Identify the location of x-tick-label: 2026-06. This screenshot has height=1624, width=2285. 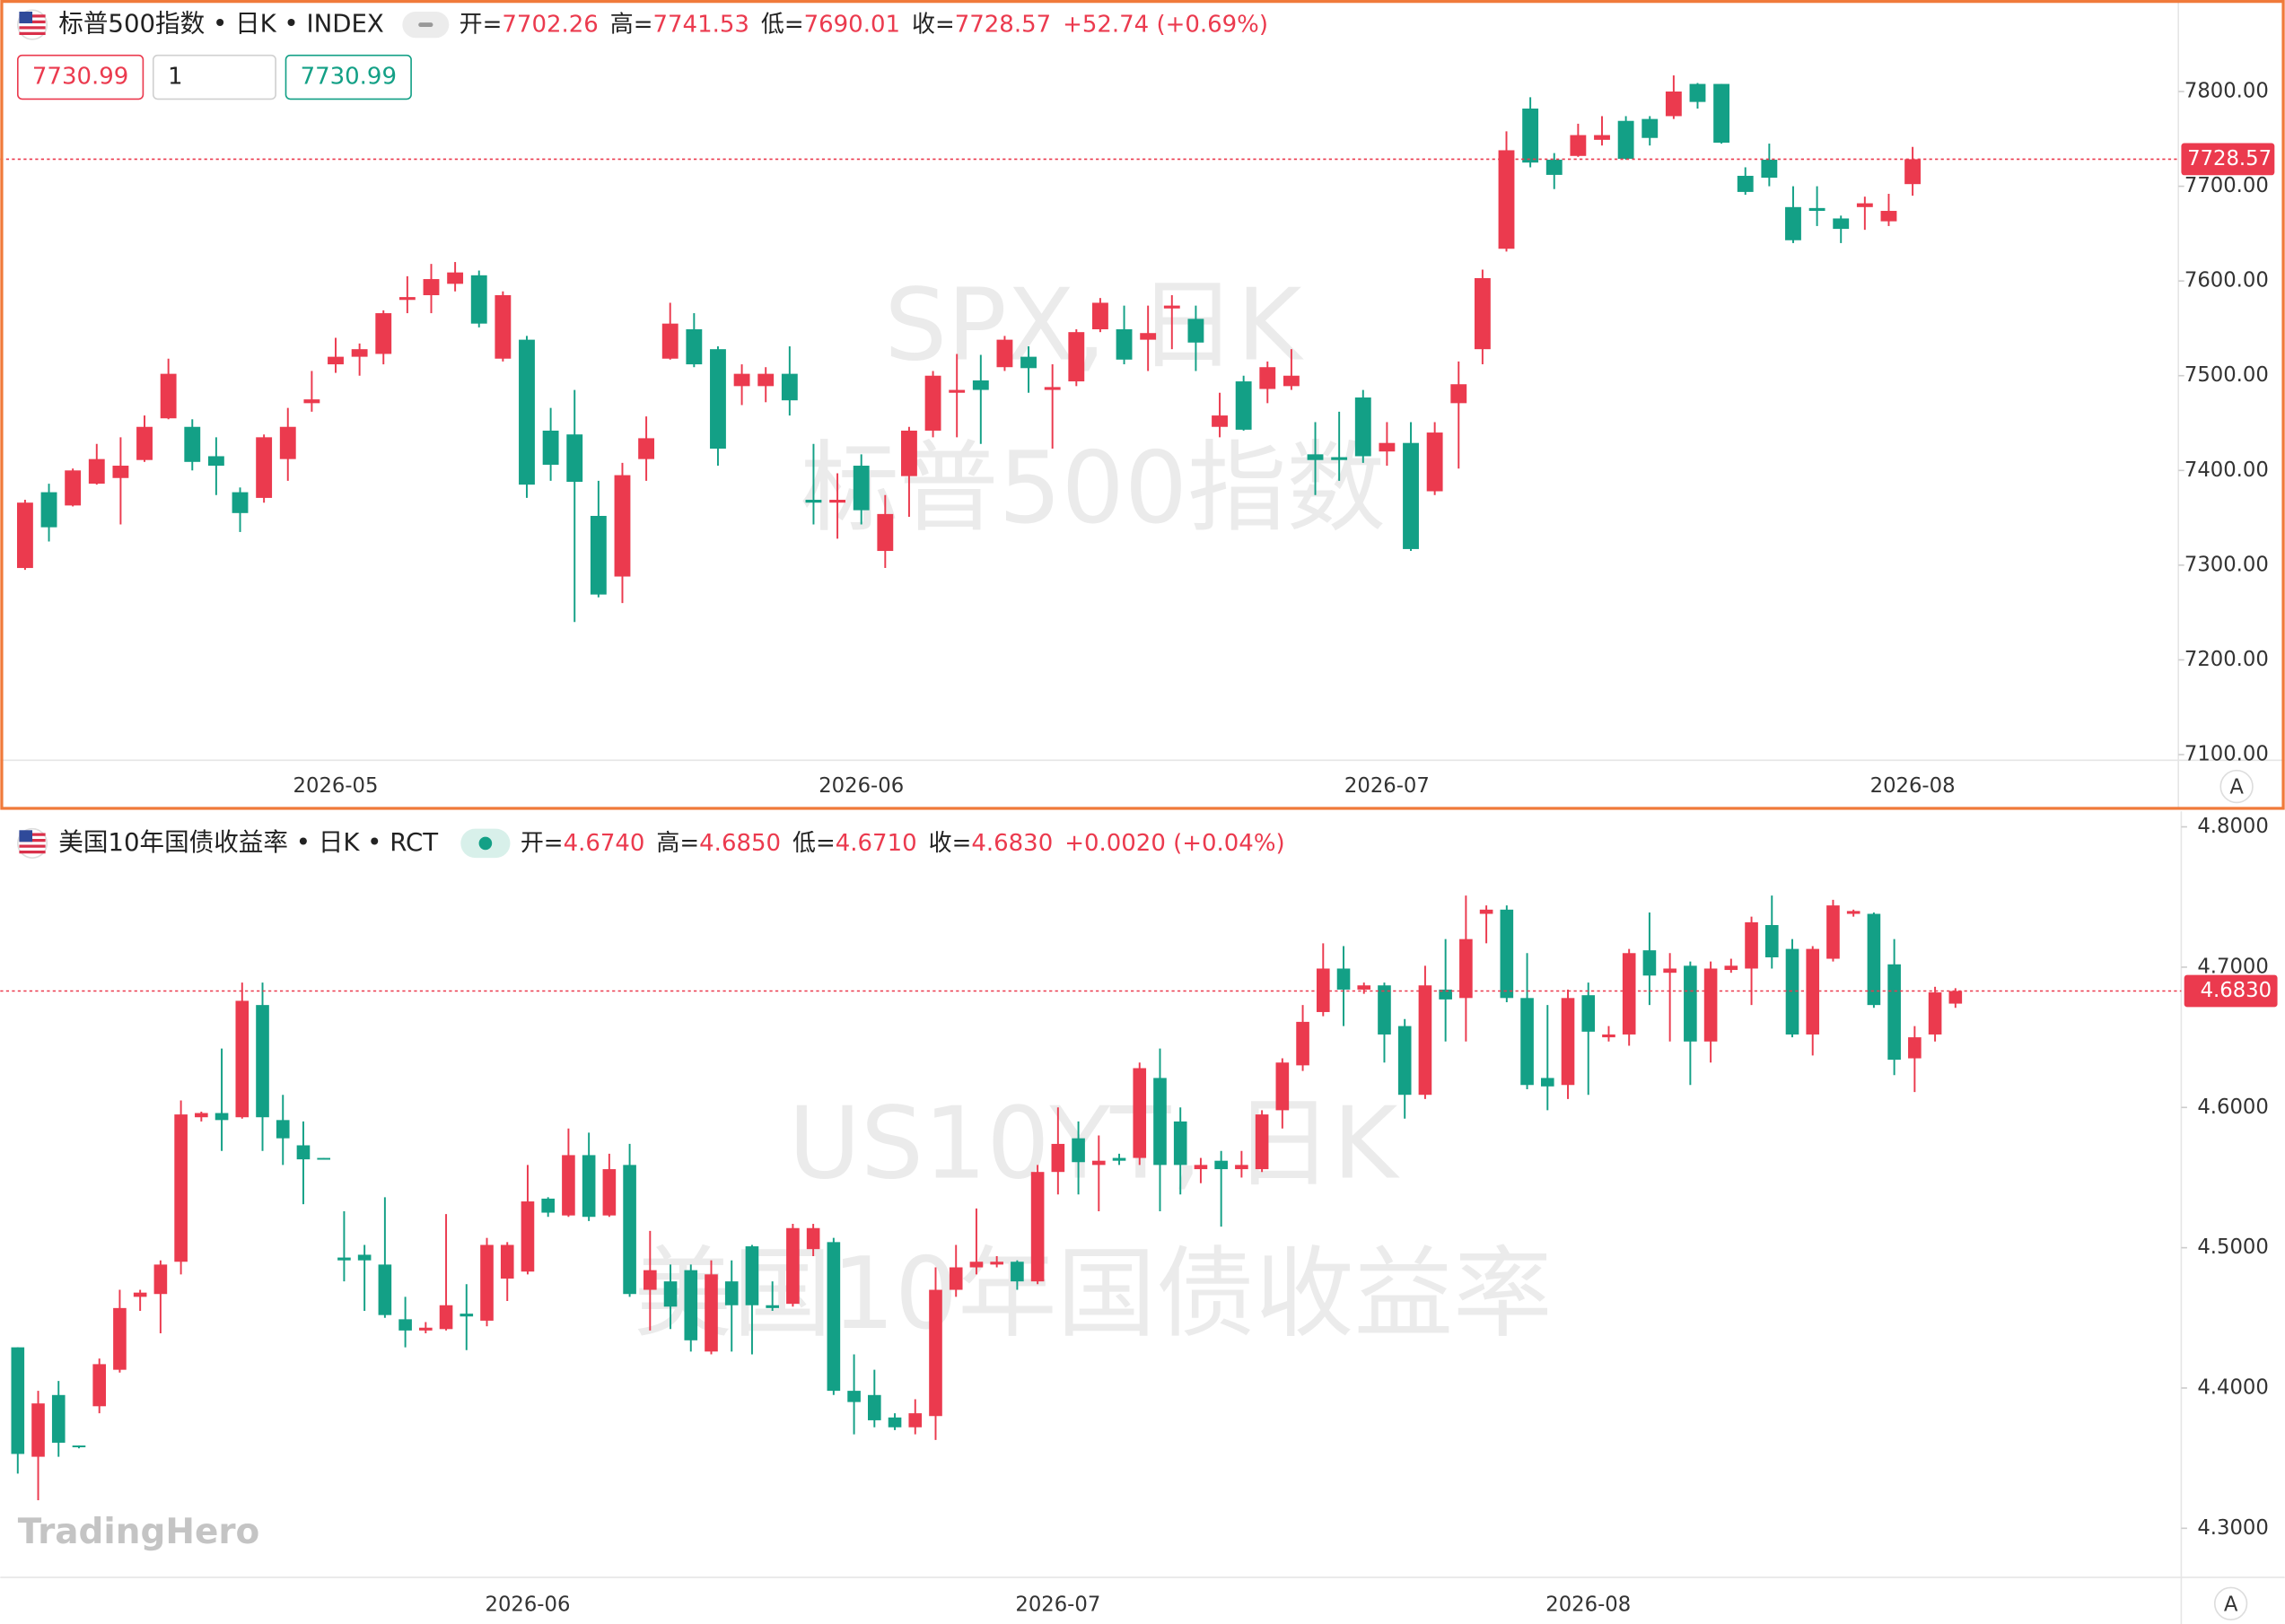
(862, 786).